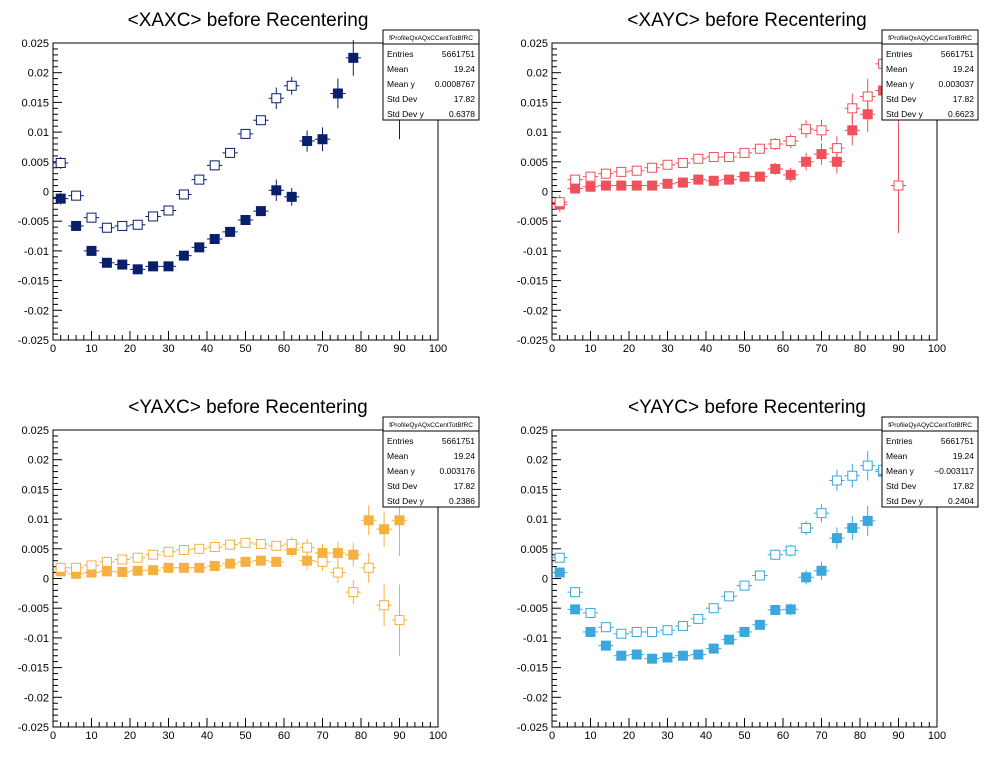  What do you see at coordinates (937, 736) in the screenshot?
I see `x-tick-label: 100` at bounding box center [937, 736].